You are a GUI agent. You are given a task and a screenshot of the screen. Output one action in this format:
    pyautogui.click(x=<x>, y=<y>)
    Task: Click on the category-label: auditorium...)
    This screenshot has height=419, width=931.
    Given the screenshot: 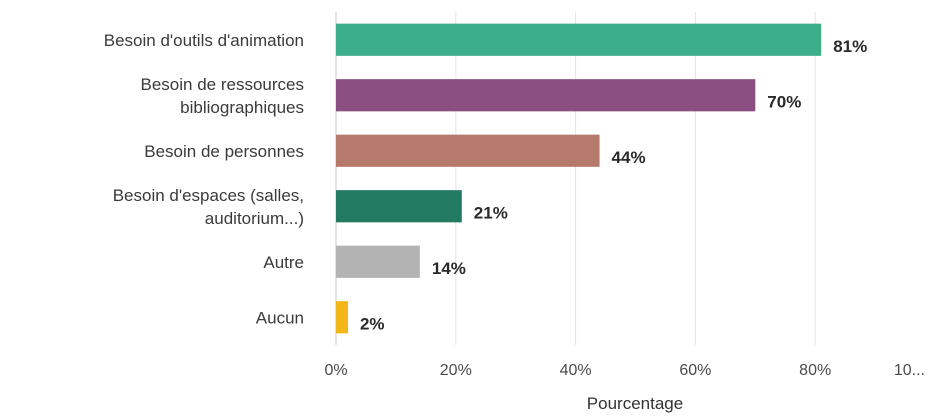 What is the action you would take?
    pyautogui.click(x=254, y=218)
    